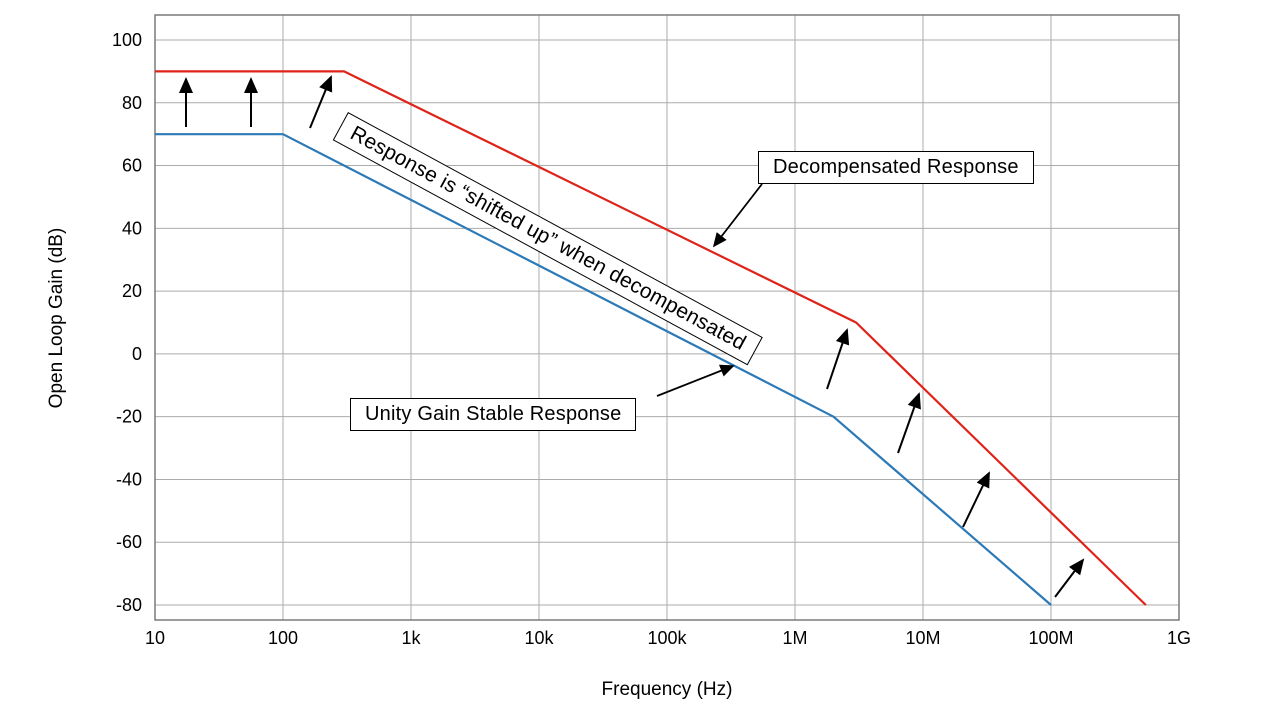  What do you see at coordinates (709, 290) in the screenshot?
I see `callout-arrows` at bounding box center [709, 290].